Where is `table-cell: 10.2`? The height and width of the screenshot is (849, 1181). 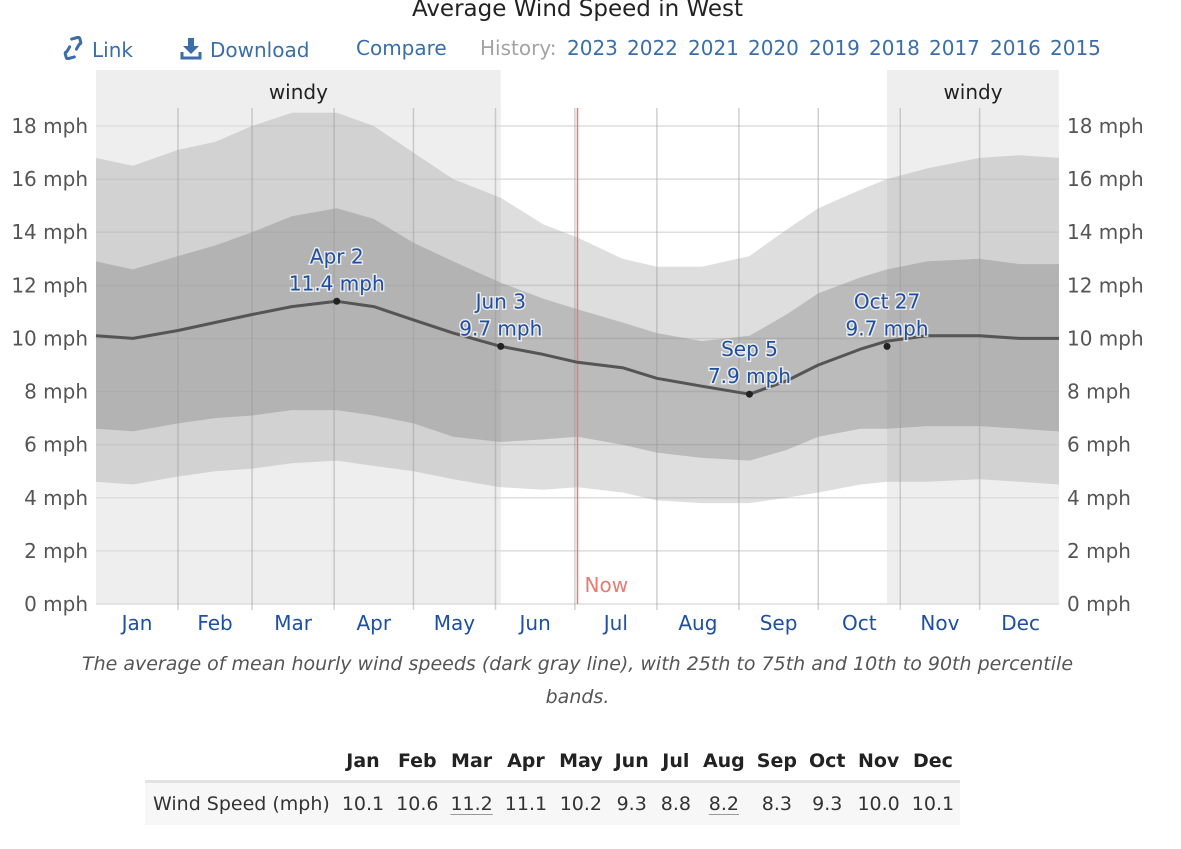 table-cell: 10.2 is located at coordinates (581, 803).